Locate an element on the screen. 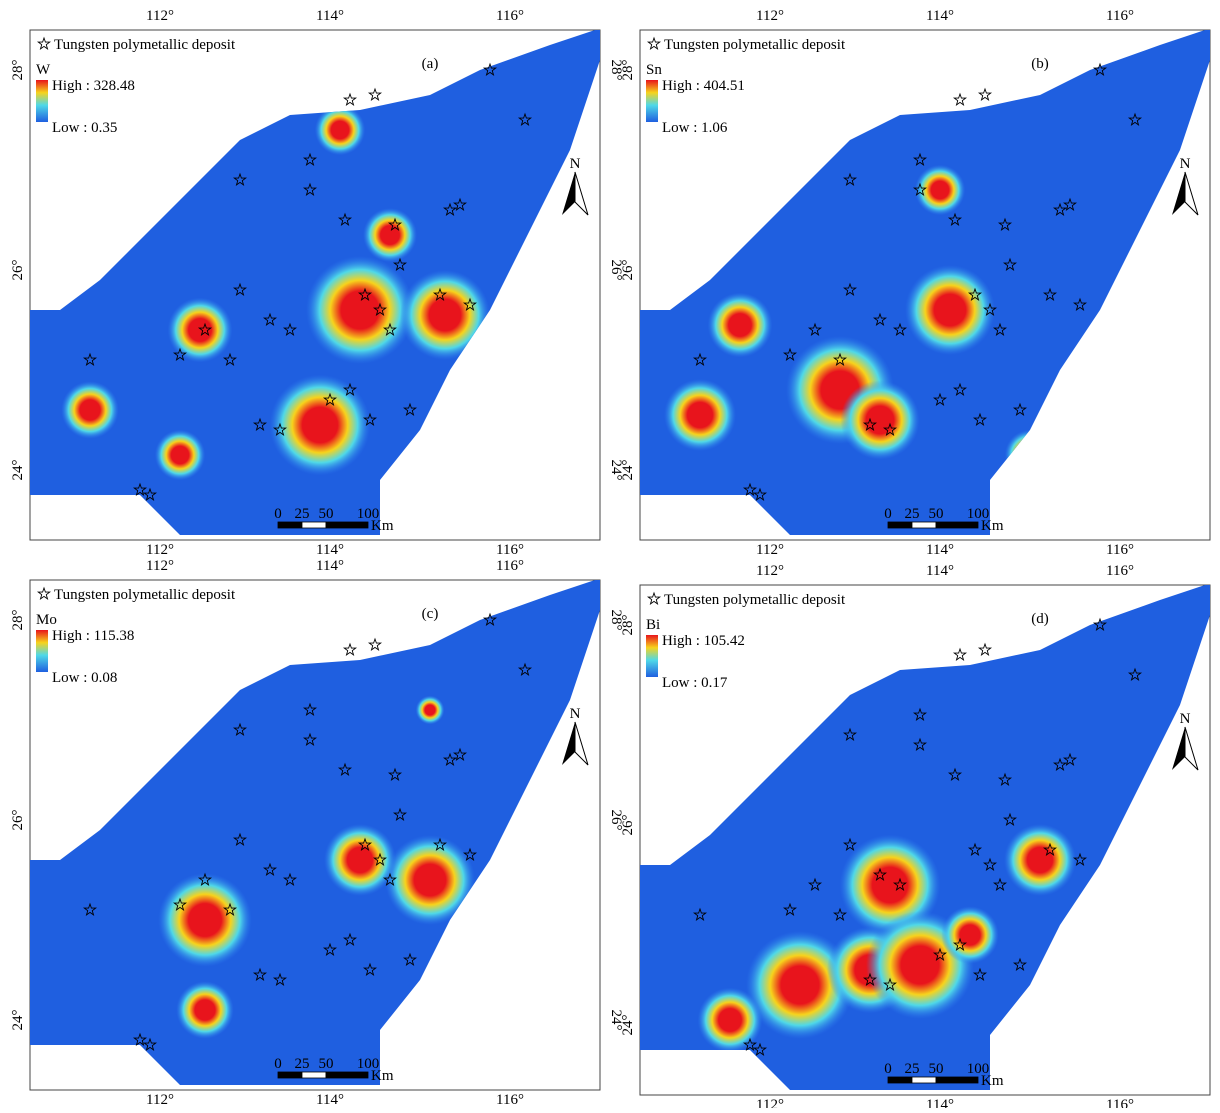 This screenshot has width=1220, height=1113. scale-label: 50 is located at coordinates (326, 514).